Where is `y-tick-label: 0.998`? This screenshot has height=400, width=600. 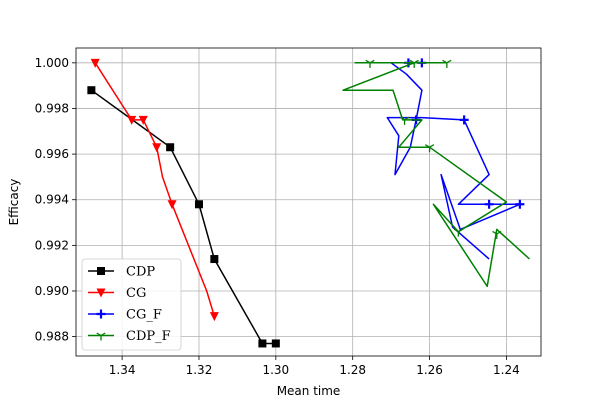
y-tick-label: 0.998 is located at coordinates (52, 108).